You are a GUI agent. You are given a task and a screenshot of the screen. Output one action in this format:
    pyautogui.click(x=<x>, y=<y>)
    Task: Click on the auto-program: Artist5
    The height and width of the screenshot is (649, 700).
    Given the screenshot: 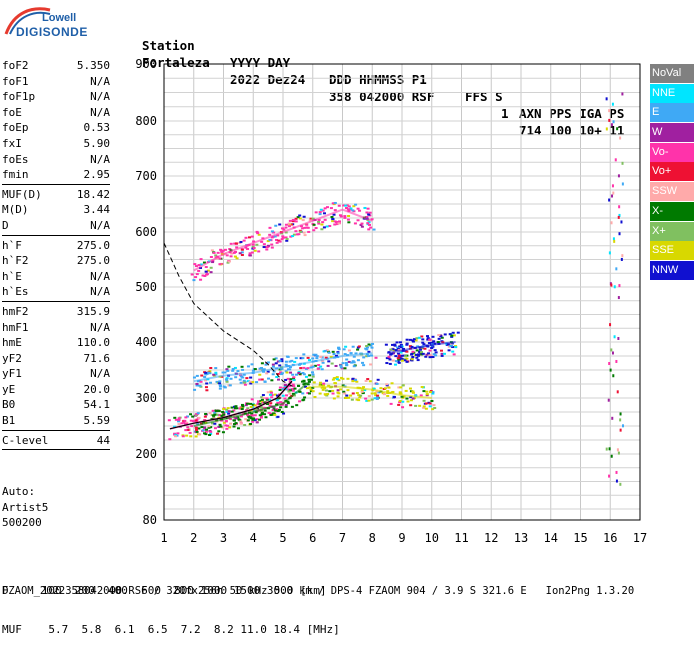 What is the action you would take?
    pyautogui.click(x=25, y=507)
    